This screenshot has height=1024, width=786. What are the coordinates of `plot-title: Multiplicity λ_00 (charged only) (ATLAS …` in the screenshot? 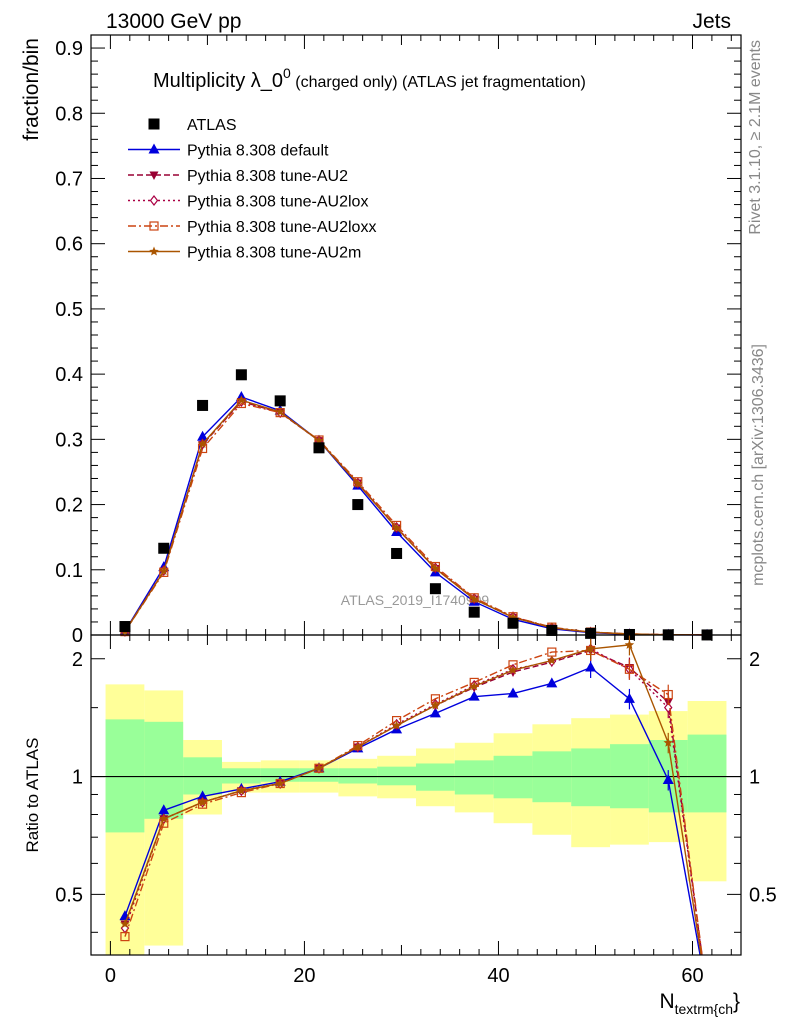 It's located at (369, 78).